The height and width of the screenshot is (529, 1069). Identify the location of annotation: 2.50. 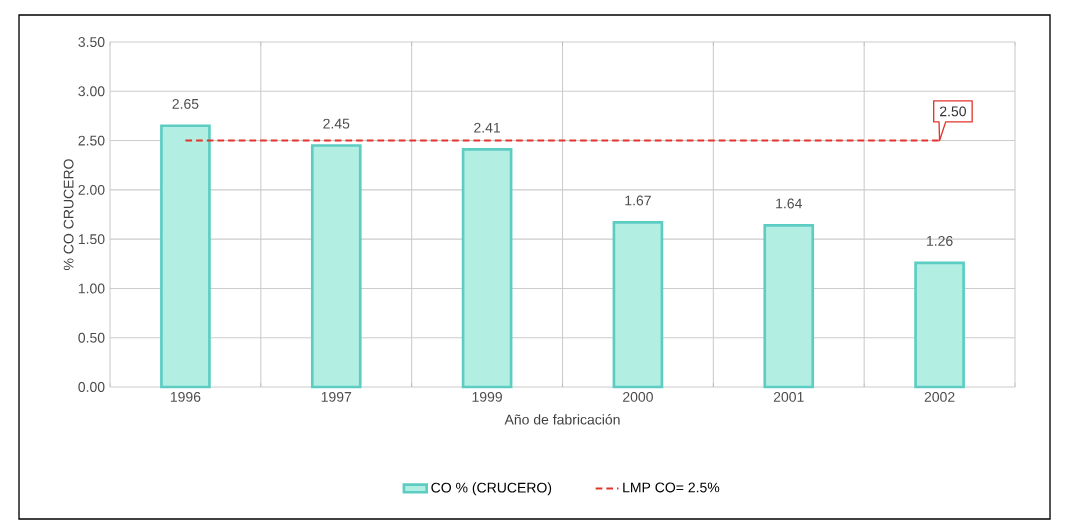
(953, 111).